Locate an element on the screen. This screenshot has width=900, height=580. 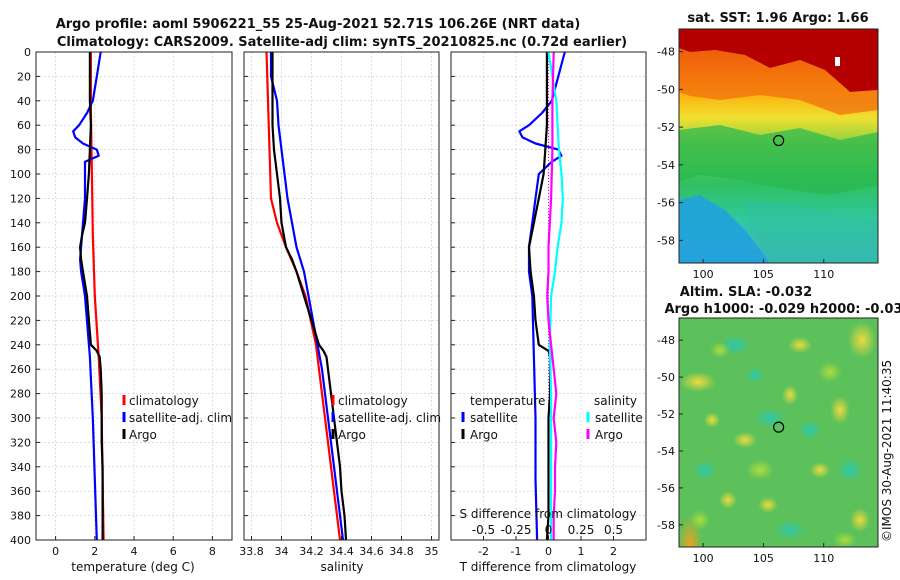
y-tick-label: 20 is located at coordinates (24, 76).